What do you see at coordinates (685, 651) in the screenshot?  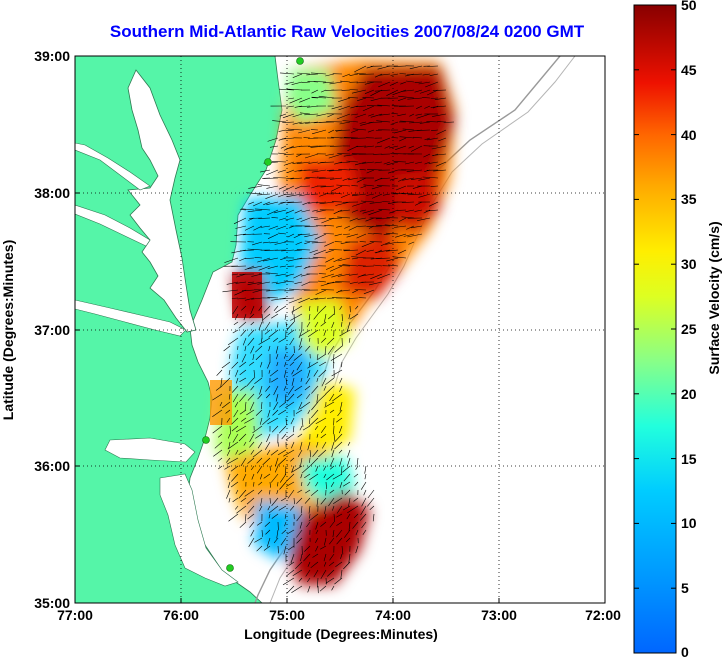 I see `colorbar-tick-label: 0` at bounding box center [685, 651].